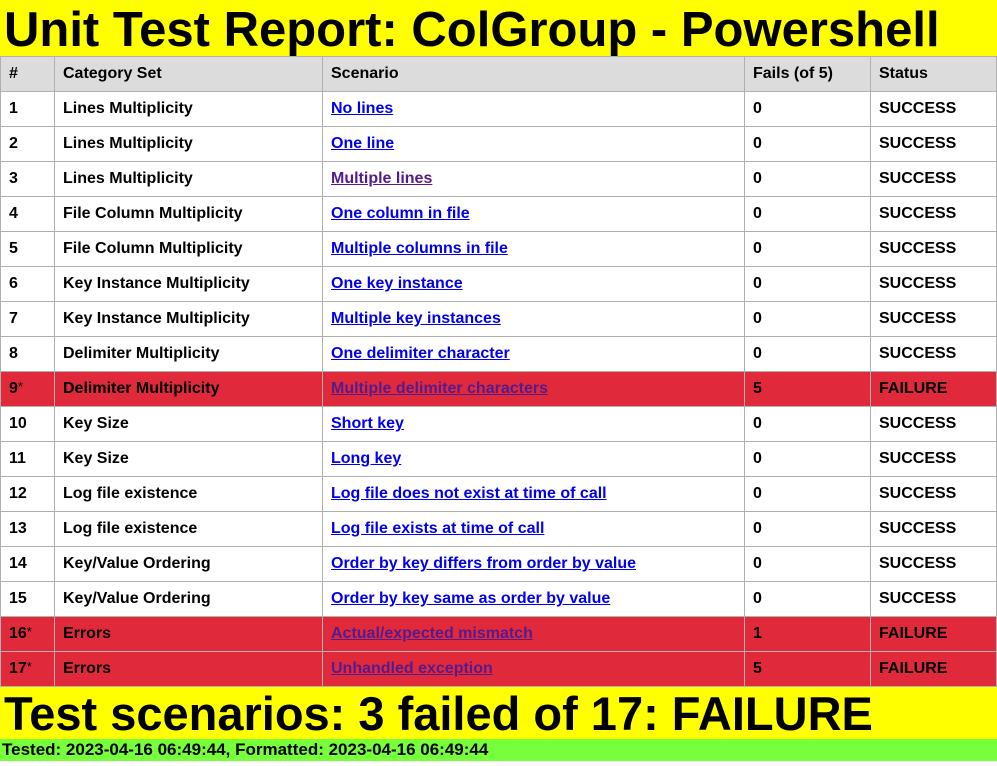  Describe the element at coordinates (18, 668) in the screenshot. I see `row-number-value: 17` at that location.